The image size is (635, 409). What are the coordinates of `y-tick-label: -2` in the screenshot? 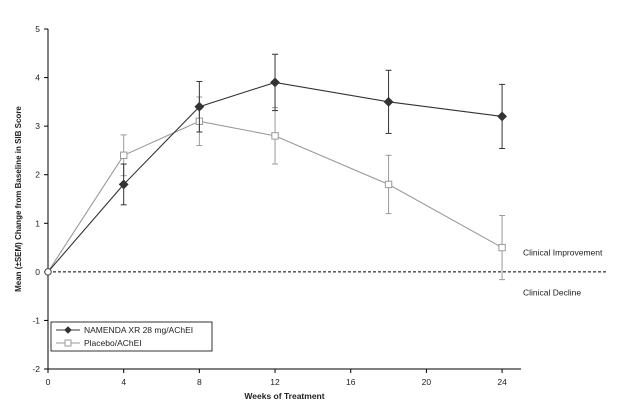 It's located at (36, 369).